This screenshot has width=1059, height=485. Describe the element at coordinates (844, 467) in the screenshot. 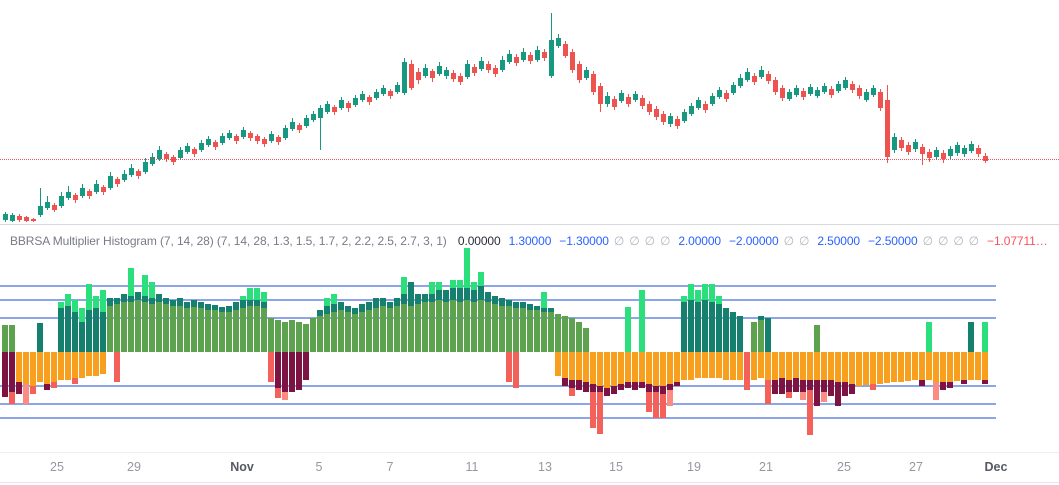

I see `time-axis-label: 25` at that location.